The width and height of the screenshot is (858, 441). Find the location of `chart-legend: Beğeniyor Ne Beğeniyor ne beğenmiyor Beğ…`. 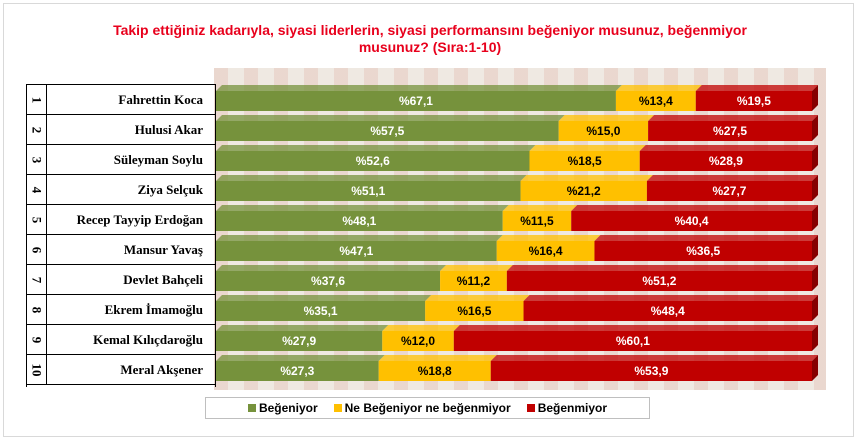

chart-legend: Beğeniyor Ne Beğeniyor ne beğenmiyor Beğ… is located at coordinates (427, 408).